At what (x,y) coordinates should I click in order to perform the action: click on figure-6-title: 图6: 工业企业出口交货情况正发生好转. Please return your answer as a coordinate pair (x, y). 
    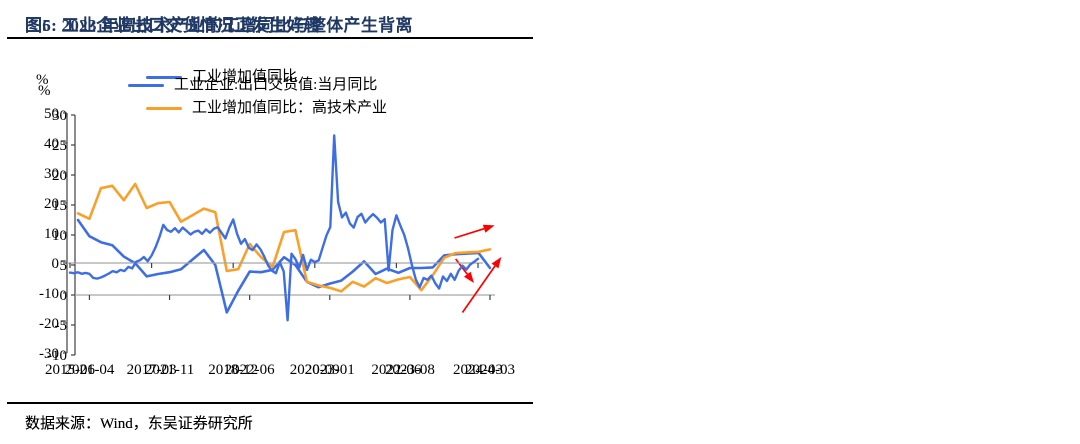
    Looking at the image, I should click on (173, 25).